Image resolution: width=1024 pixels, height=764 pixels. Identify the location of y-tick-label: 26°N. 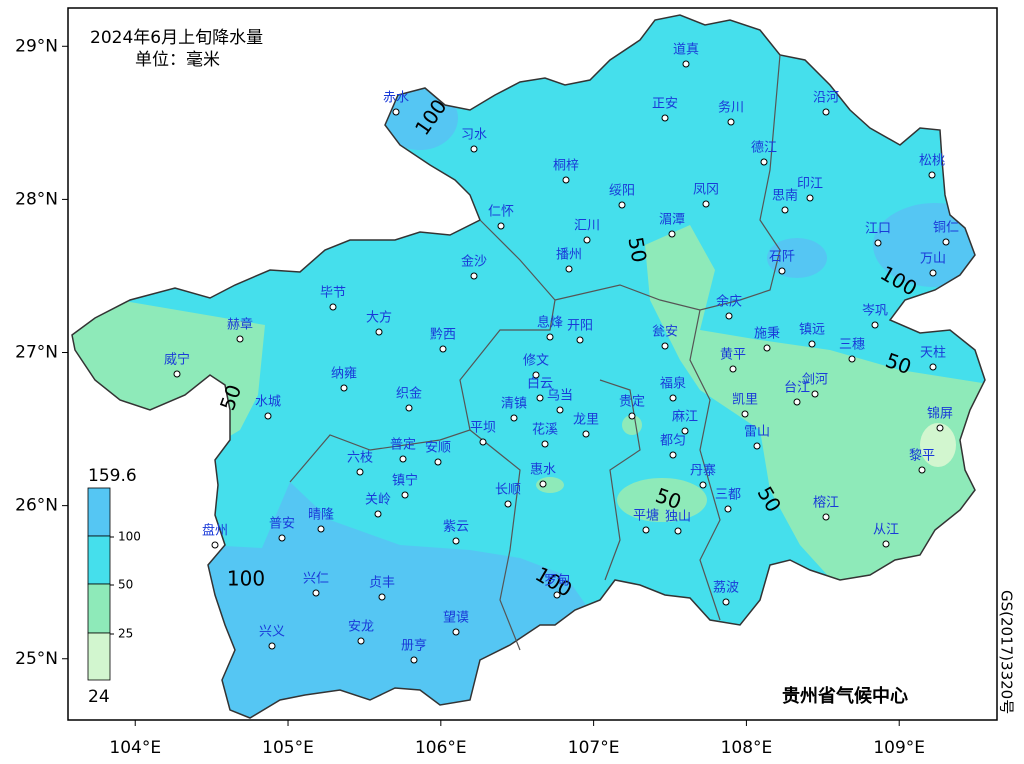
(36, 506).